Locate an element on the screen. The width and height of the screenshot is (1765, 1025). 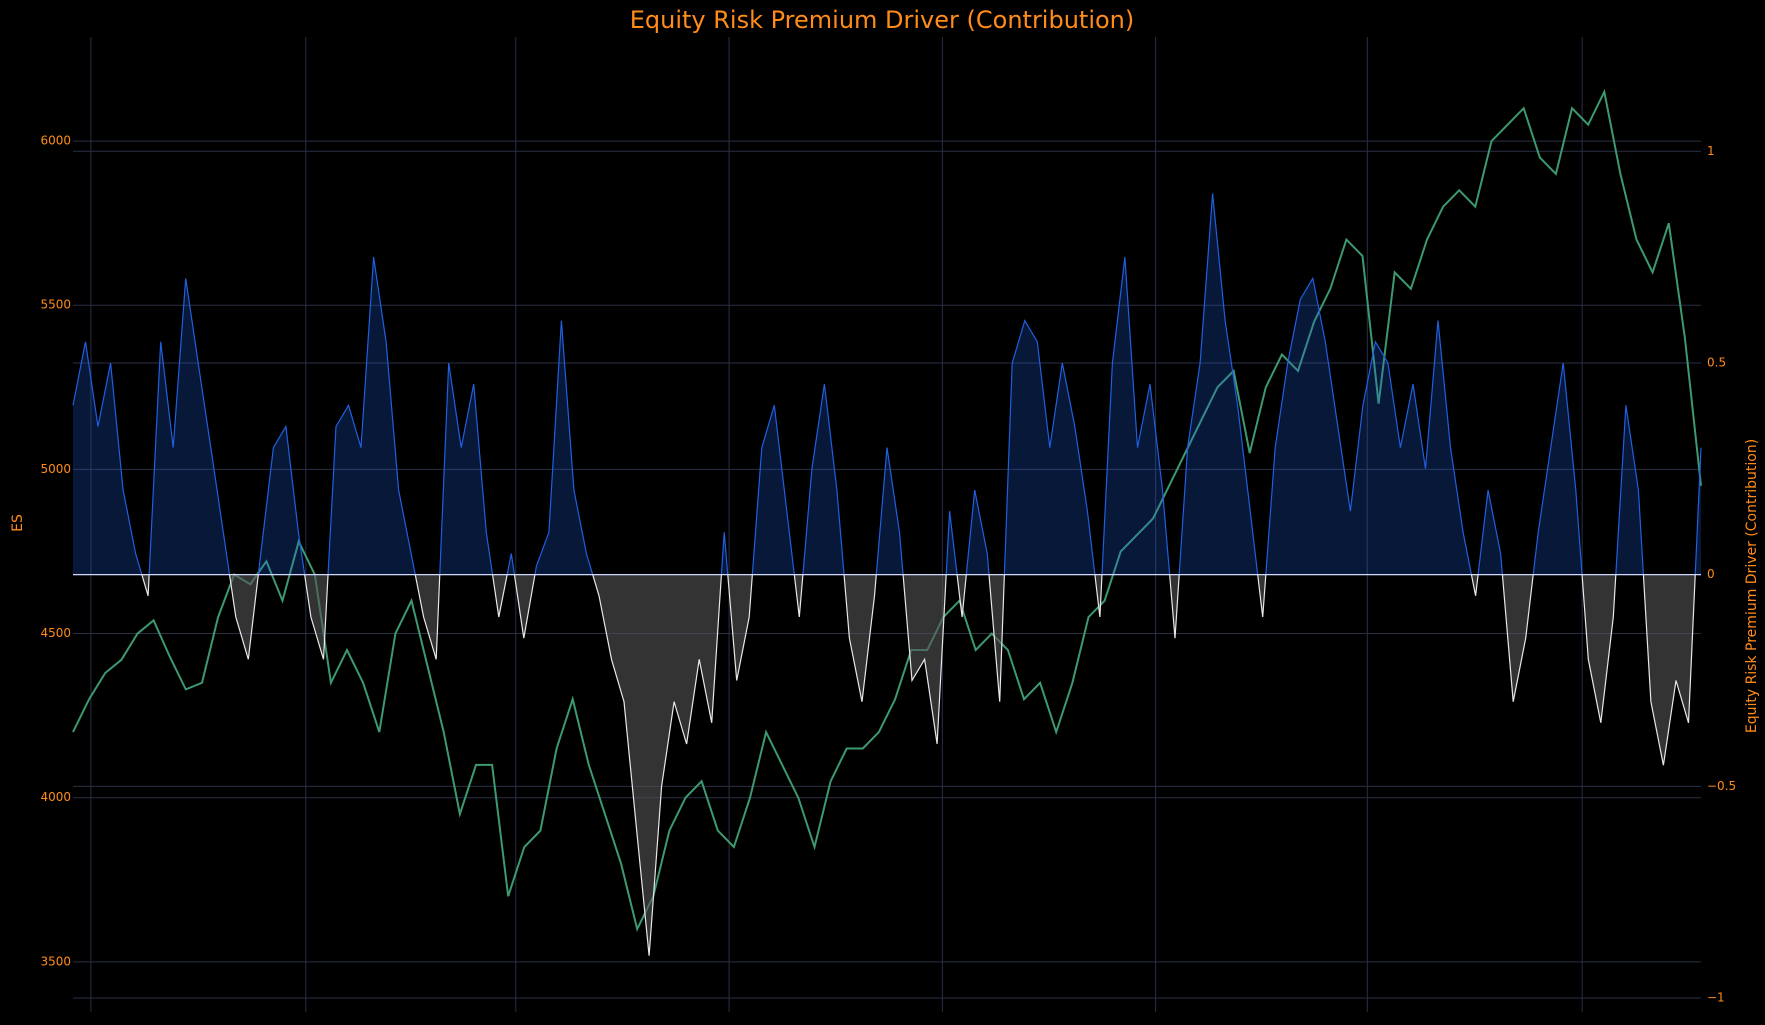
y-tick-label: 5500 is located at coordinates (55, 305).